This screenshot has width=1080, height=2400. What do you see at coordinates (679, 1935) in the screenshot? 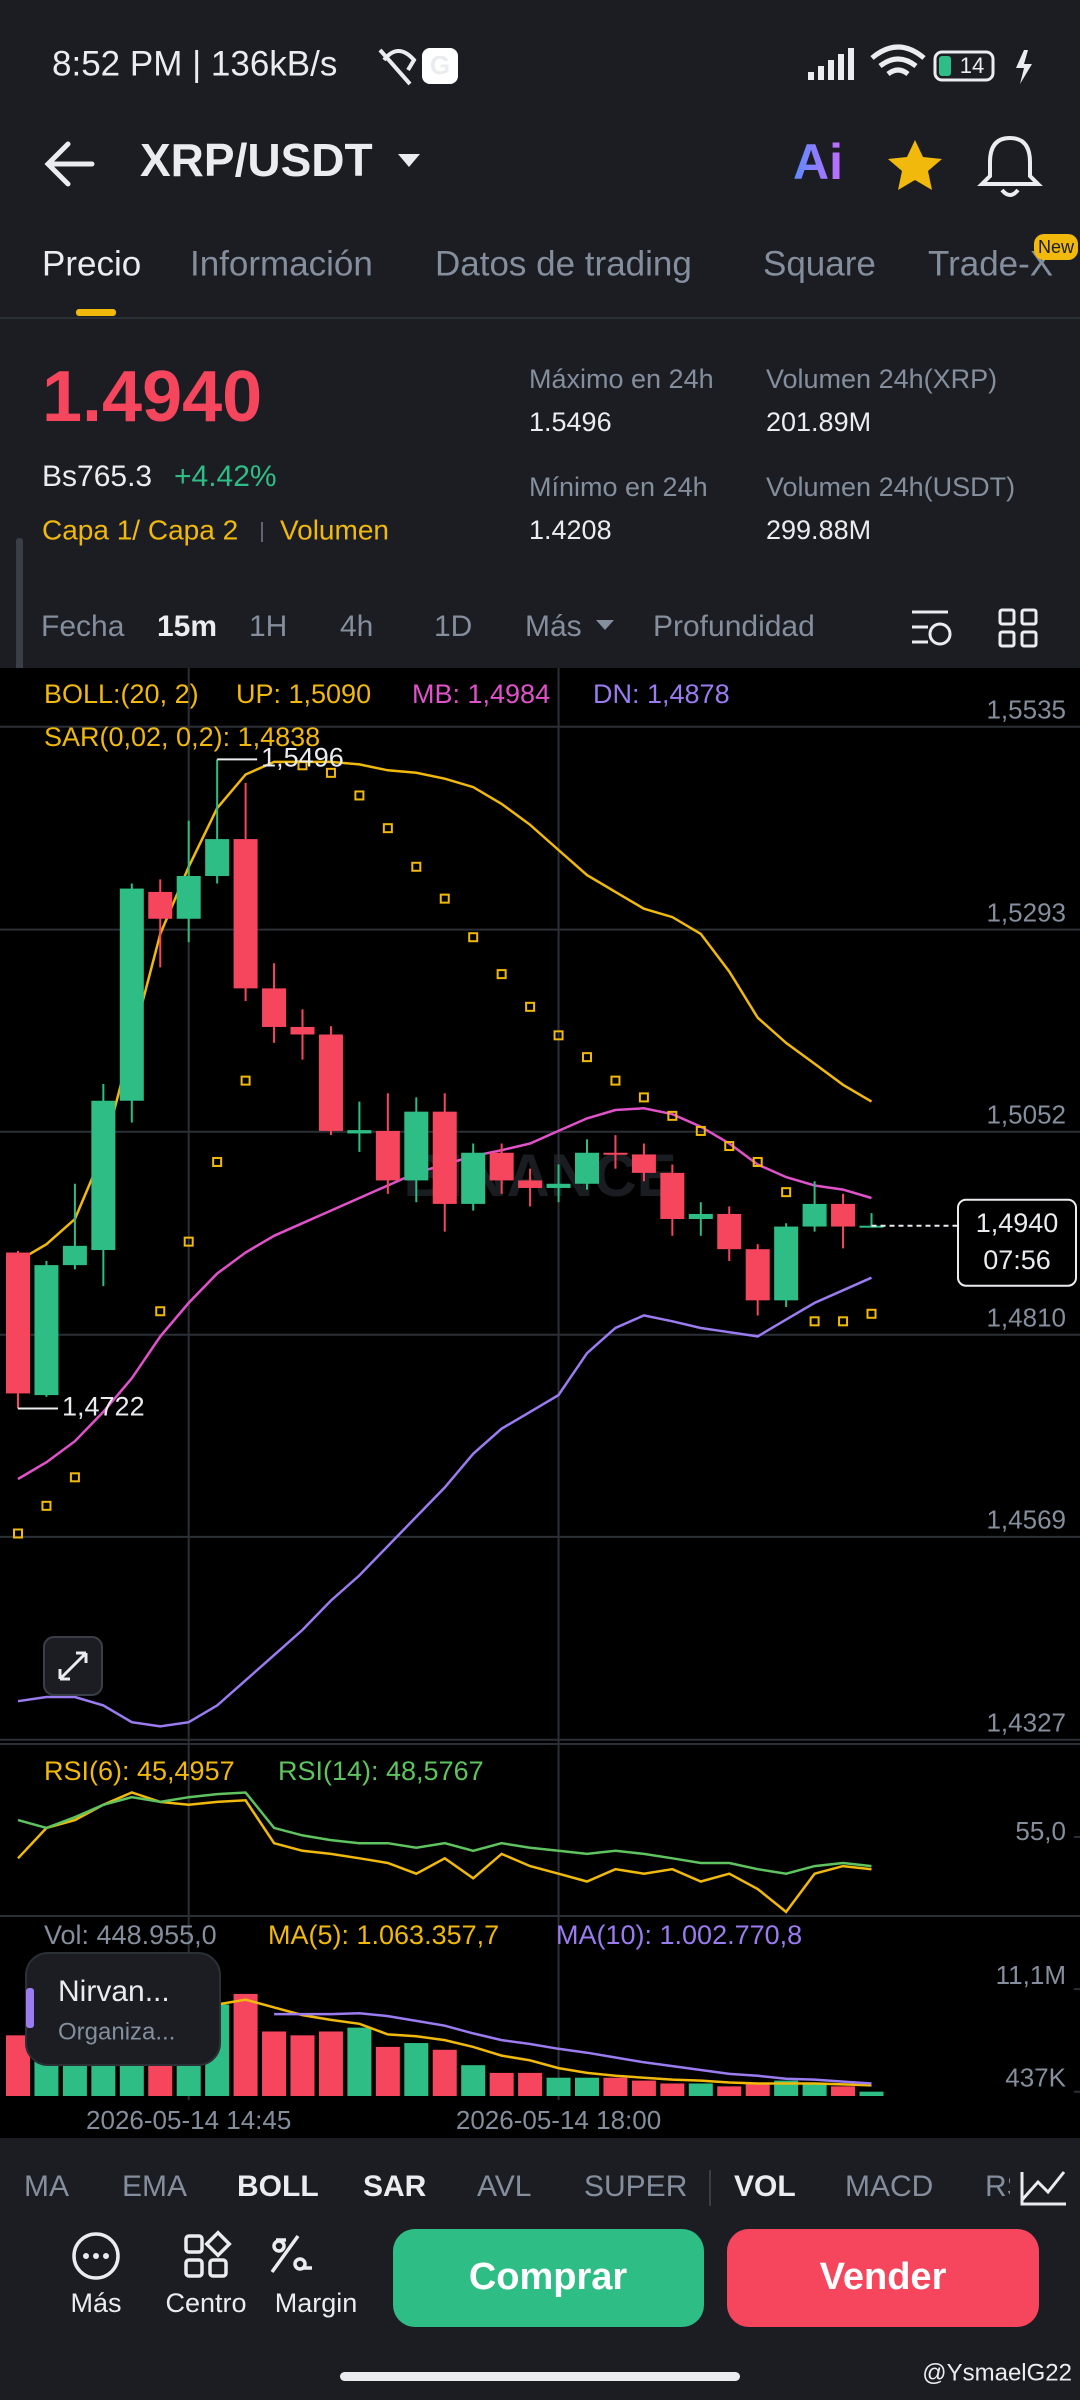
I see `indicator-label: MA(10): 1.002.770,8` at bounding box center [679, 1935].